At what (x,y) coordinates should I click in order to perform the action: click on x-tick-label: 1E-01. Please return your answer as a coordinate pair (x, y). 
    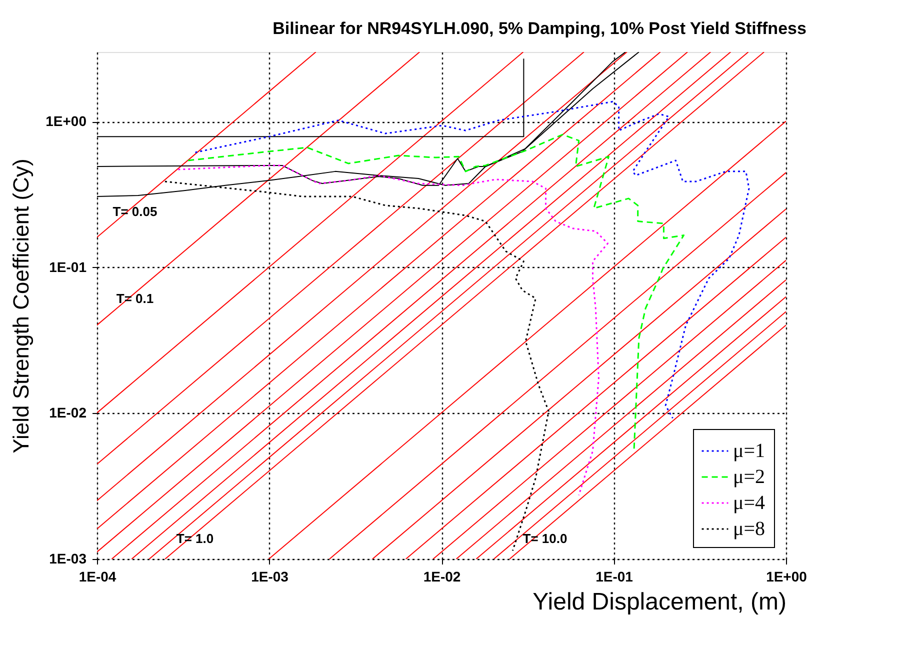
    Looking at the image, I should click on (615, 576).